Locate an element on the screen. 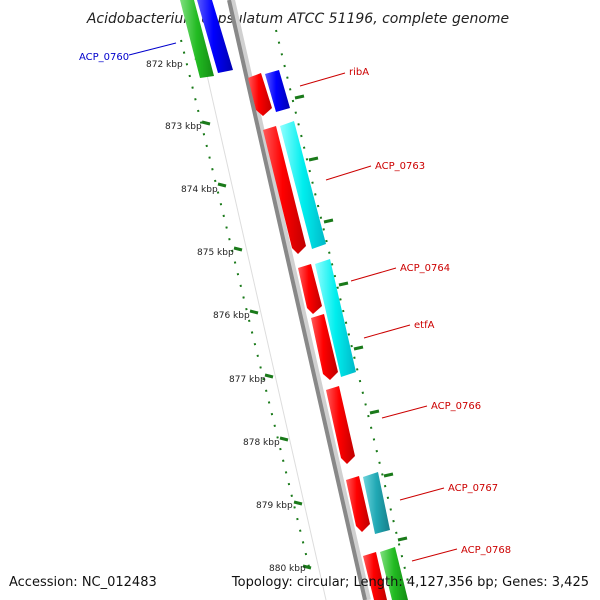 This screenshot has width=600, height=600. tick-label-879: 879 kbp is located at coordinates (274, 506).